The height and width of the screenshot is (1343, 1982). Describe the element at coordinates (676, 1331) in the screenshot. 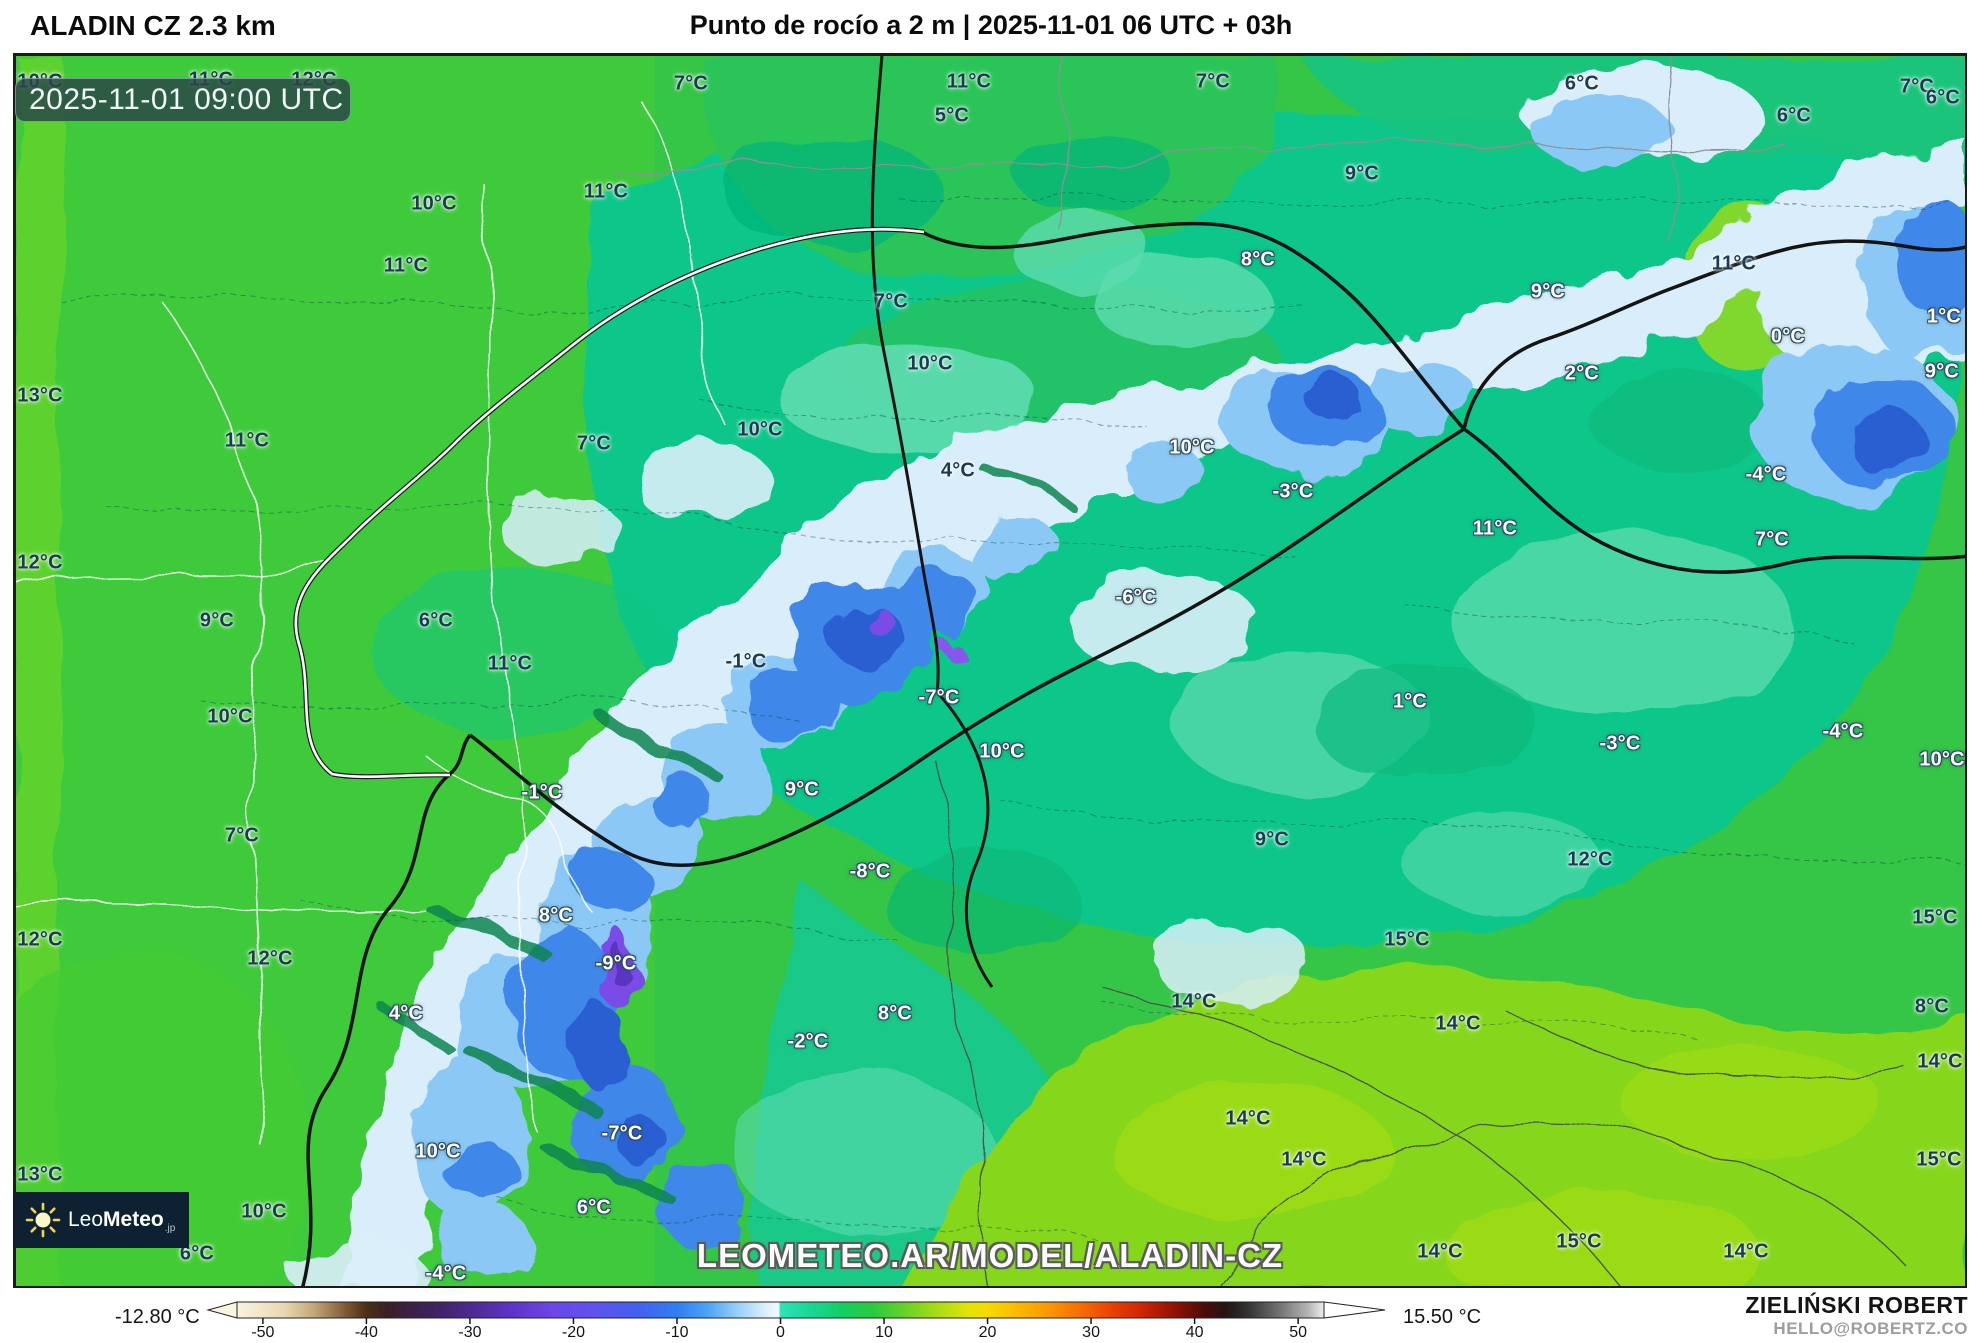

I see `svg-text: -10` at that location.